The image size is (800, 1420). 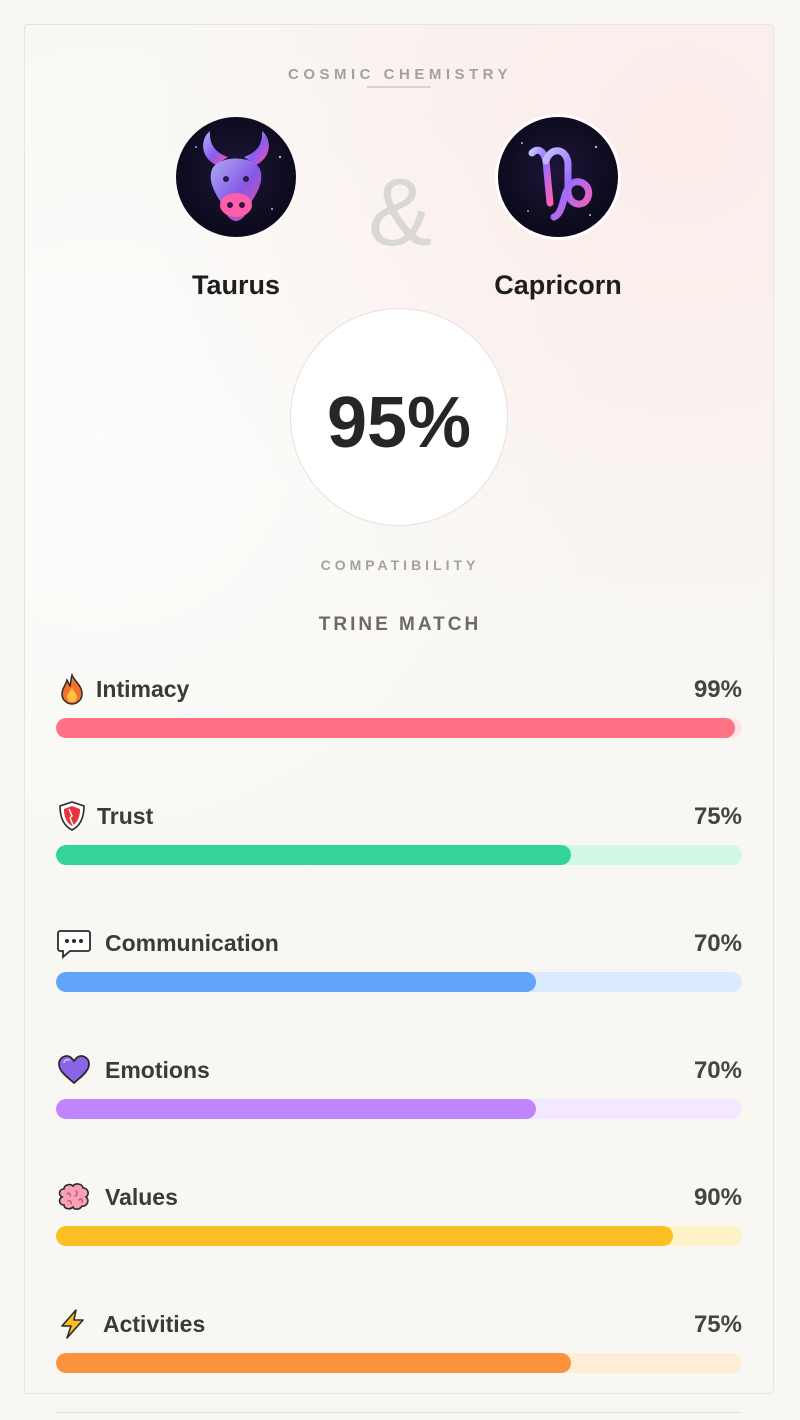 What do you see at coordinates (141, 1197) in the screenshot?
I see `metric-label: Values` at bounding box center [141, 1197].